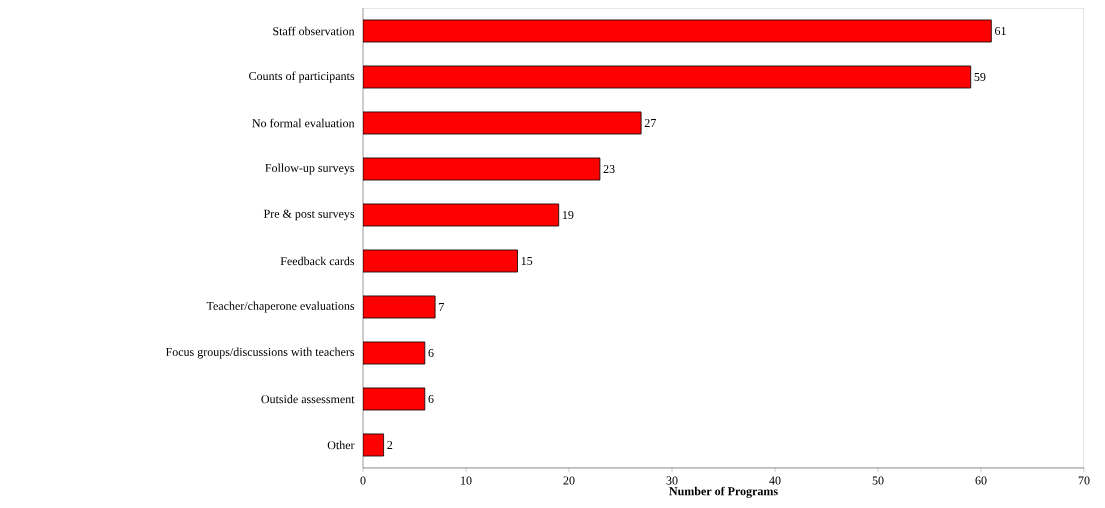 Image resolution: width=1105 pixels, height=508 pixels. Describe the element at coordinates (775, 480) in the screenshot. I see `x-tick-label: 40` at that location.